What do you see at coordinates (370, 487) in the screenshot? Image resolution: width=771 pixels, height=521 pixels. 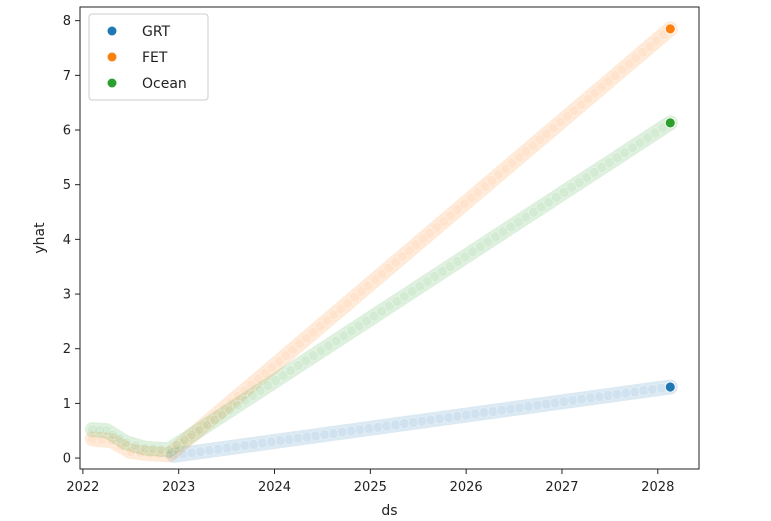 I see `x-tick-label-3: 2025` at bounding box center [370, 487].